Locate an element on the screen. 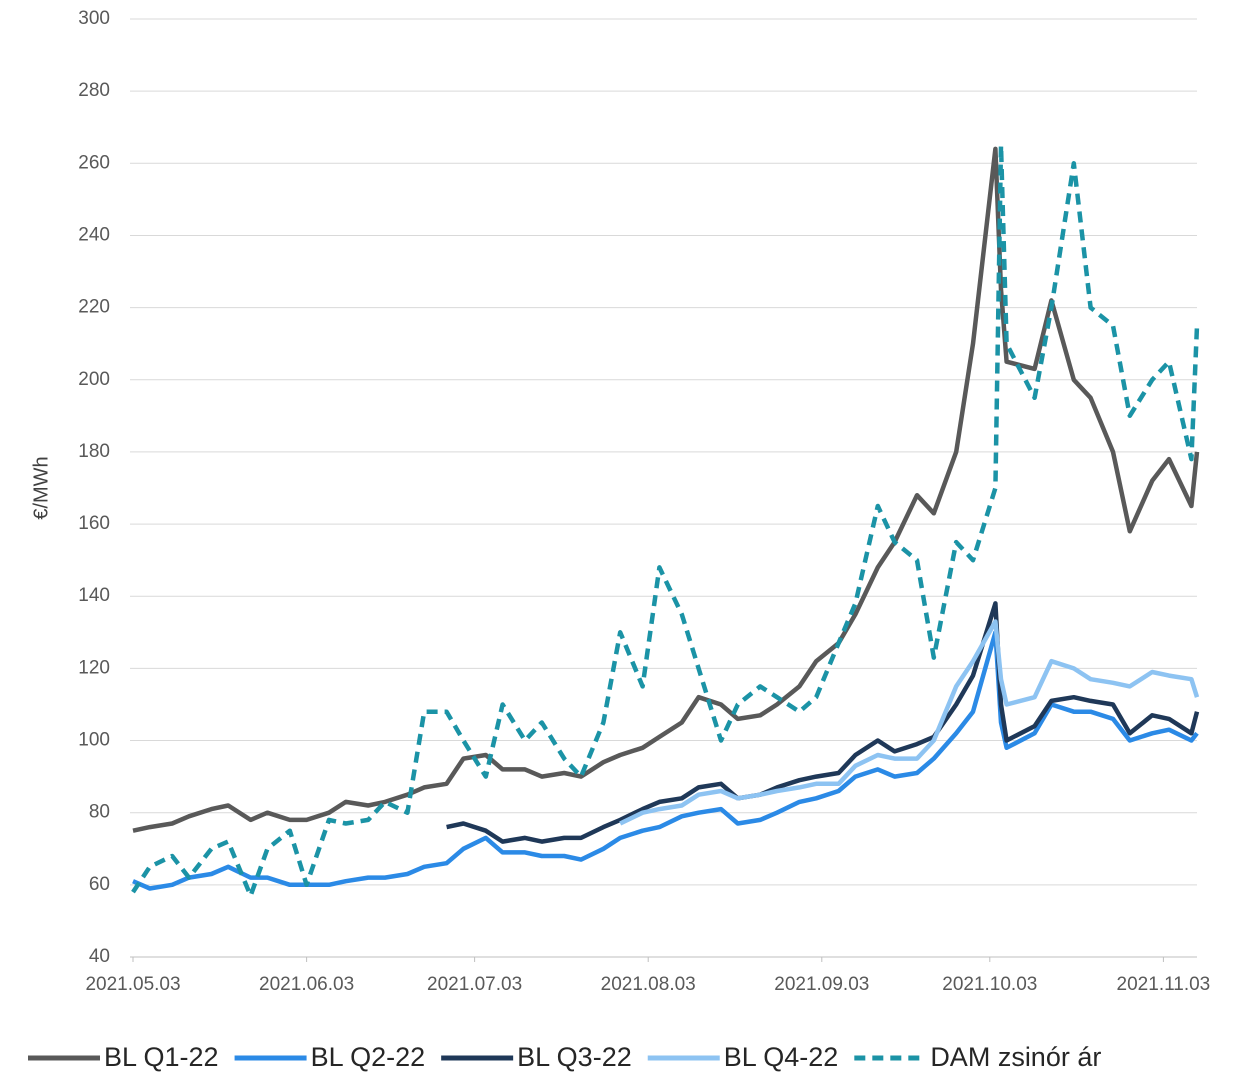 The height and width of the screenshot is (1076, 1234). x-tick-label: 2021.07.03 is located at coordinates (474, 984).